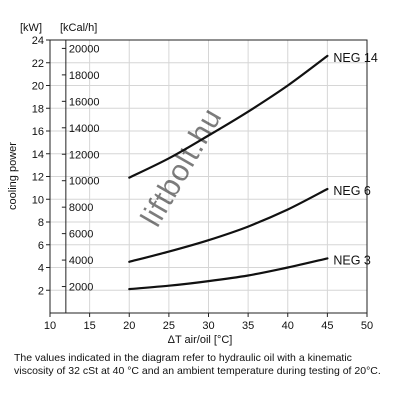 This screenshot has width=400, height=400. I want to click on y-tick-label-kw: 14, so click(38, 155).